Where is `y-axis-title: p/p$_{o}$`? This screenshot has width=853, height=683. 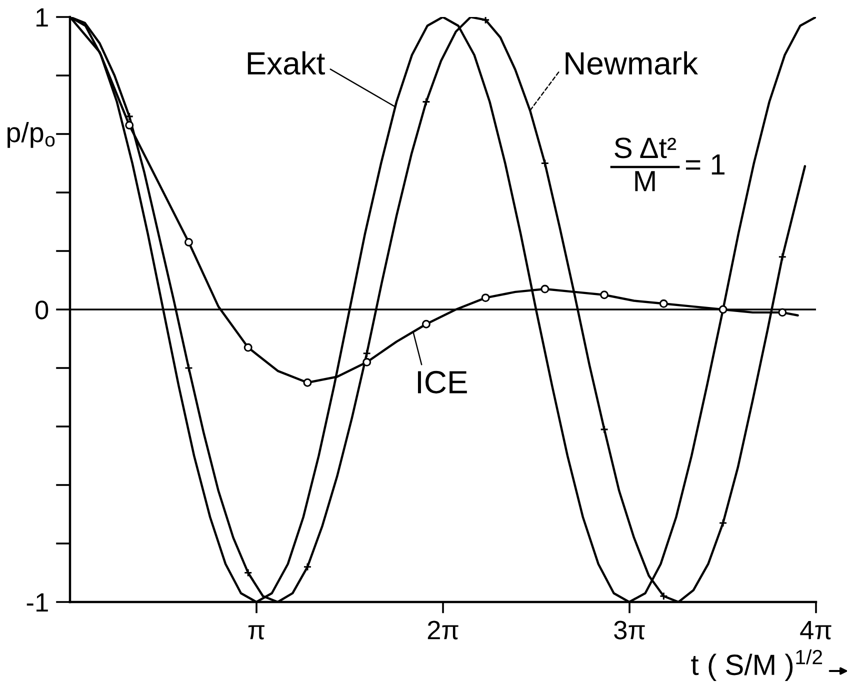
y-axis-title: p/p$_{o}$ is located at coordinates (31, 135).